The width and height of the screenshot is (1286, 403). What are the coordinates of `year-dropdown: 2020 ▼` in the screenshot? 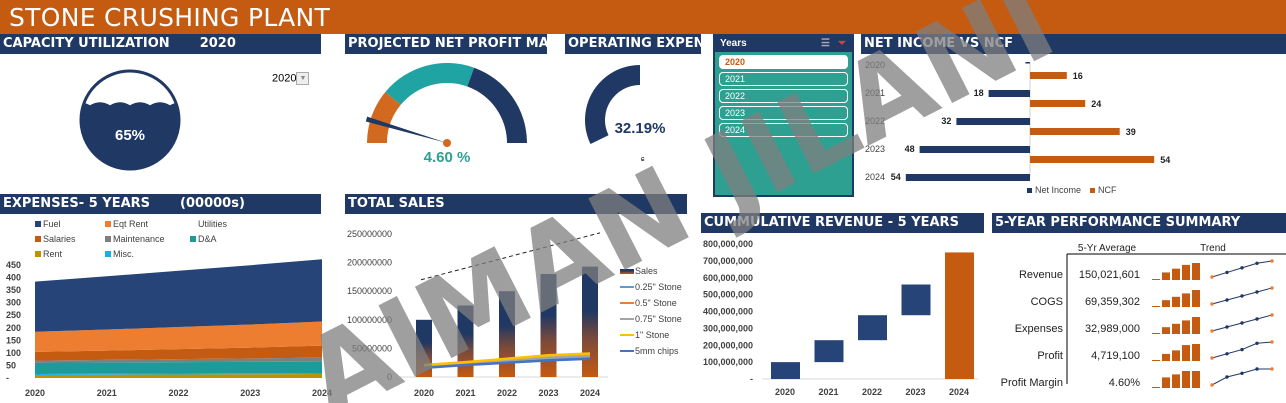 It's located at (291, 78).